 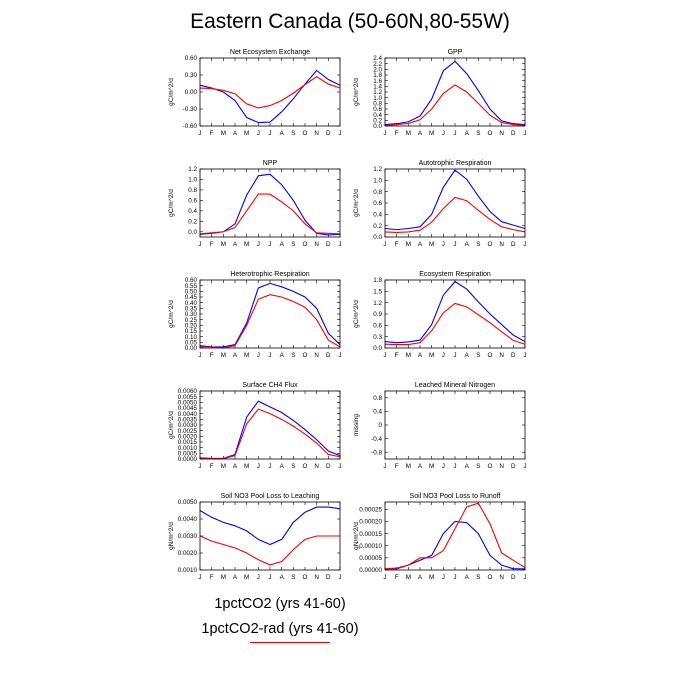 I want to click on y-tick-label: 0, so click(x=380, y=425).